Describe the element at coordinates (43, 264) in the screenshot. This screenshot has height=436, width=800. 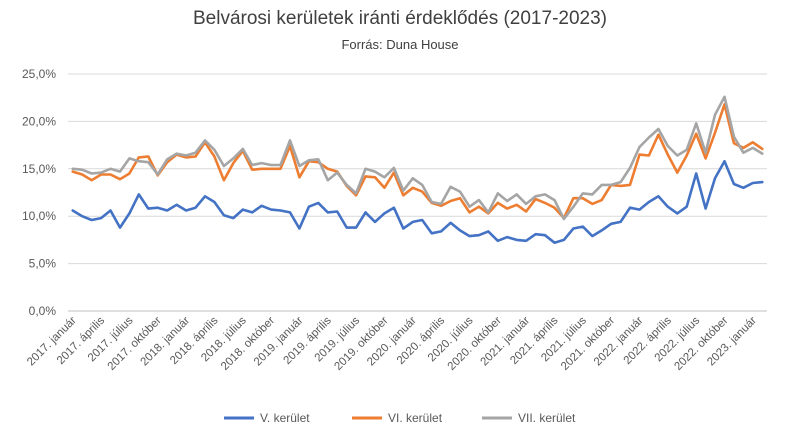
I see `y-tick-label: 5,0%` at that location.